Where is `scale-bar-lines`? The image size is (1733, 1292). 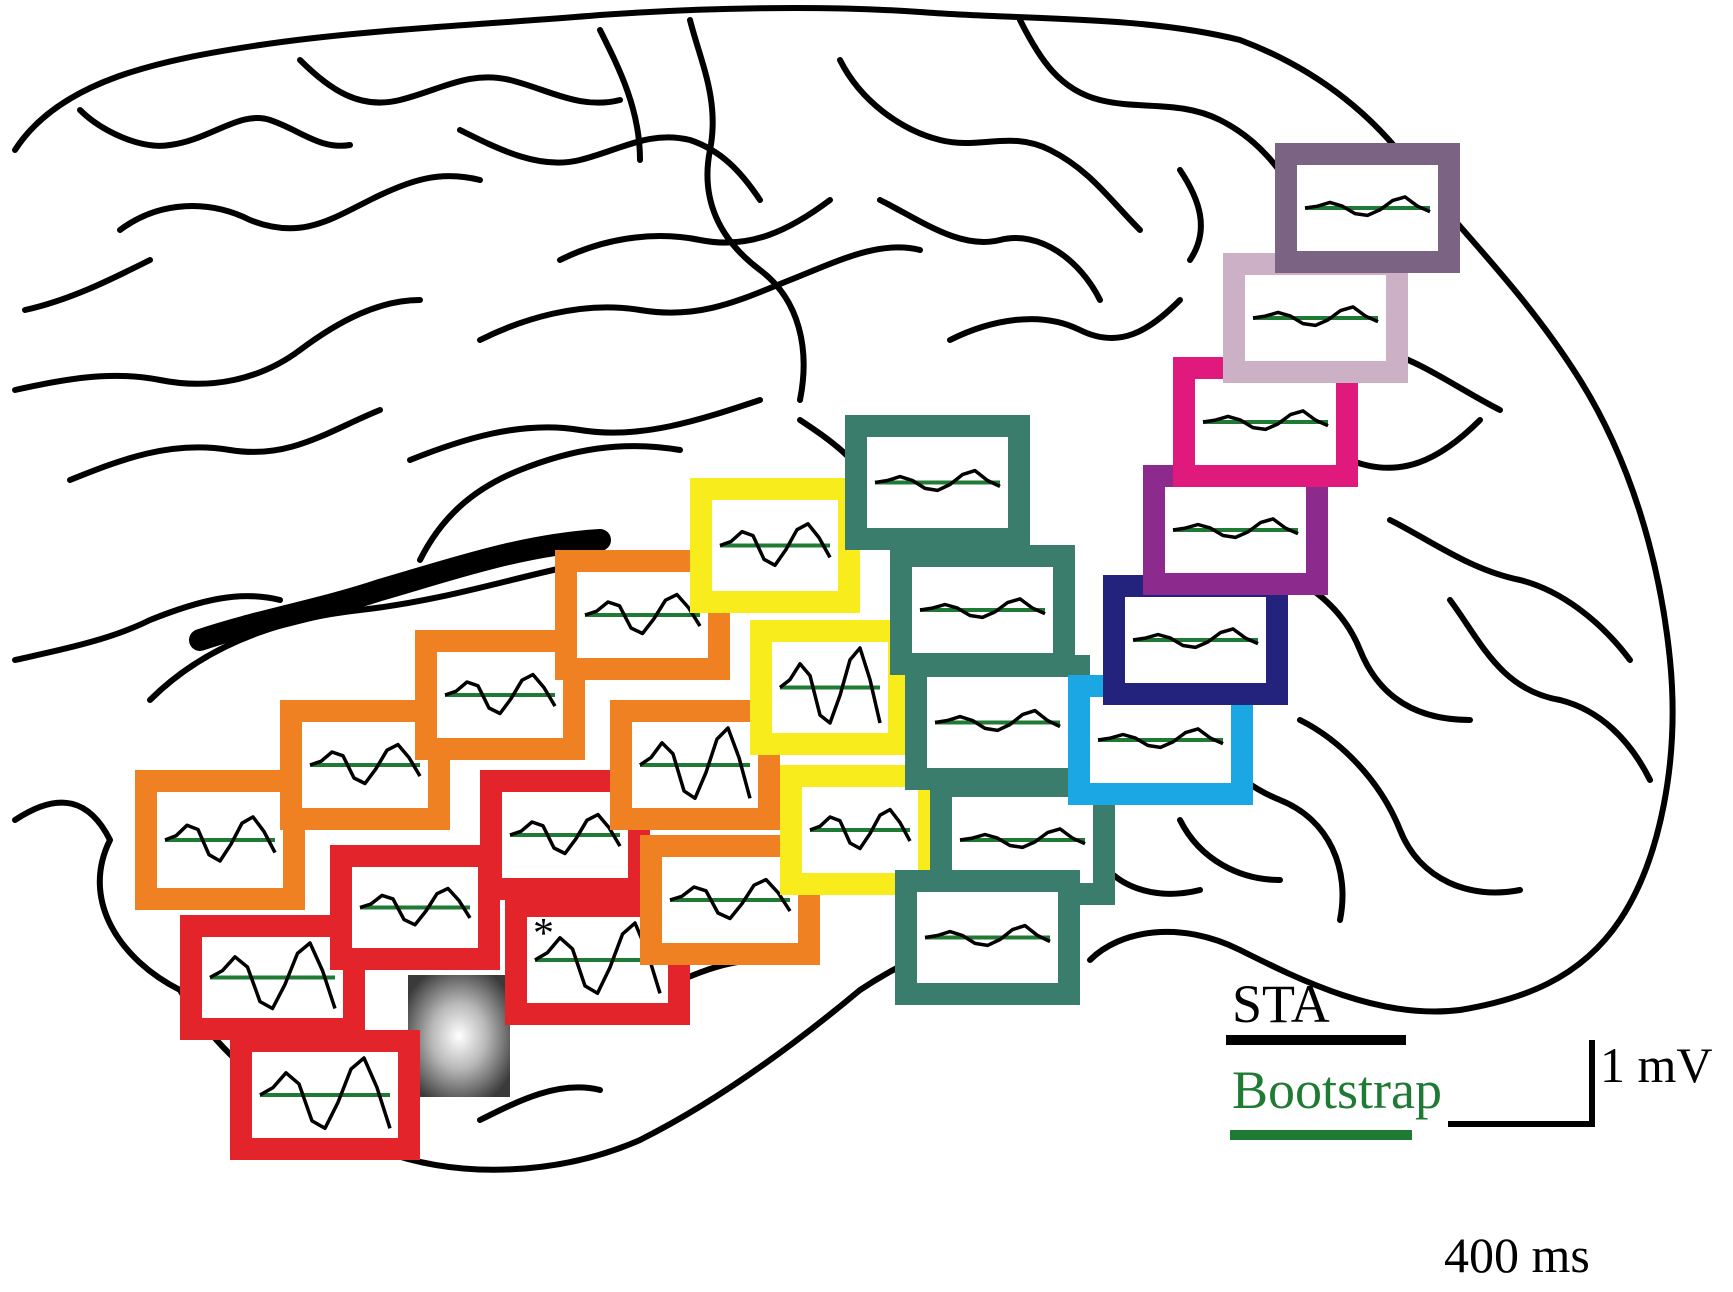
scale-bar-lines is located at coordinates (1521, 1083).